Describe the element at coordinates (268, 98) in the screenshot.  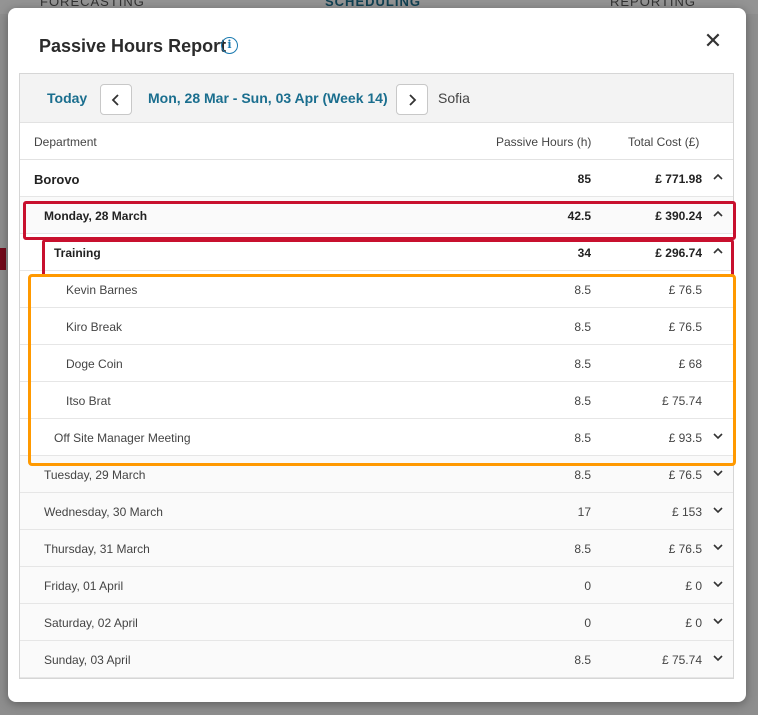
I see `week-range-label: Mon, 28 Mar - Sun, 03 Apr (Week 14)` at that location.